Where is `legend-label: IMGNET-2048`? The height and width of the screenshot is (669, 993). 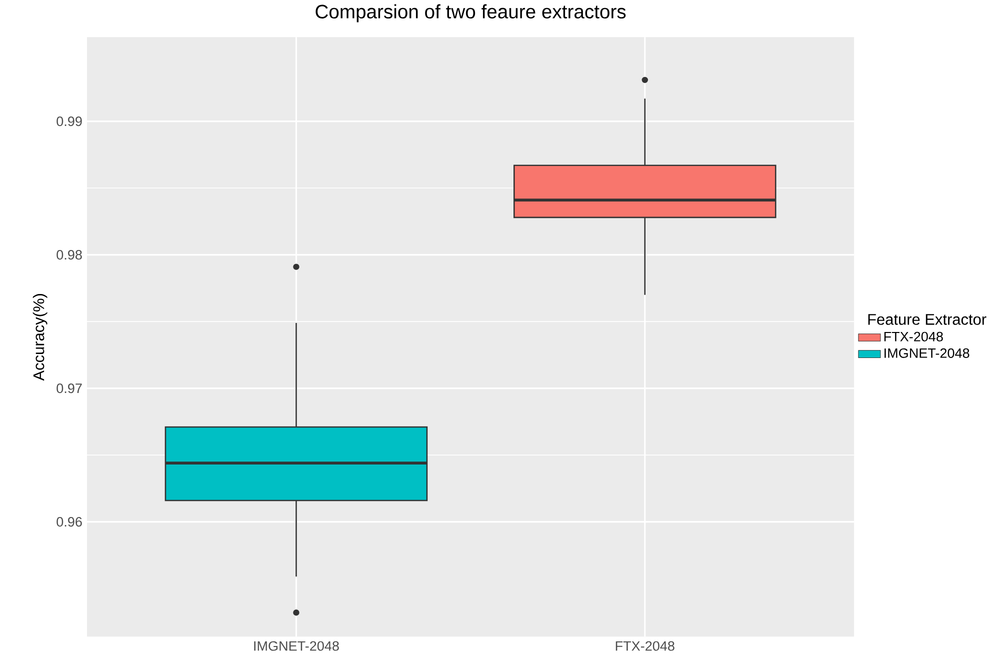
legend-label: IMGNET-2048 is located at coordinates (927, 353).